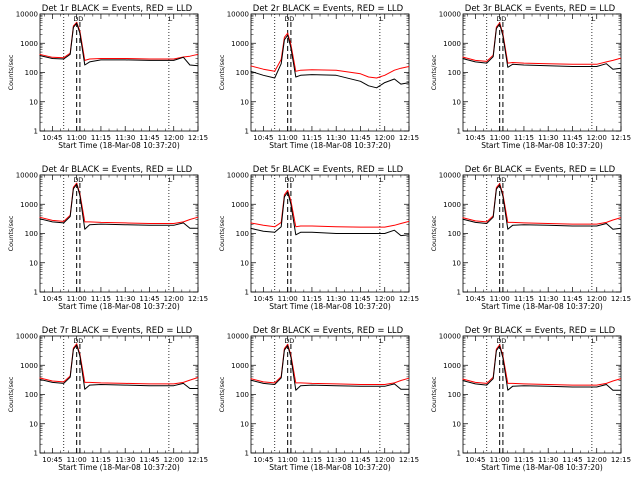 This screenshot has height=480, width=640. Describe the element at coordinates (540, 170) in the screenshot. I see `panel-title: Det 6r BLACK = Events, RED = LLD` at that location.